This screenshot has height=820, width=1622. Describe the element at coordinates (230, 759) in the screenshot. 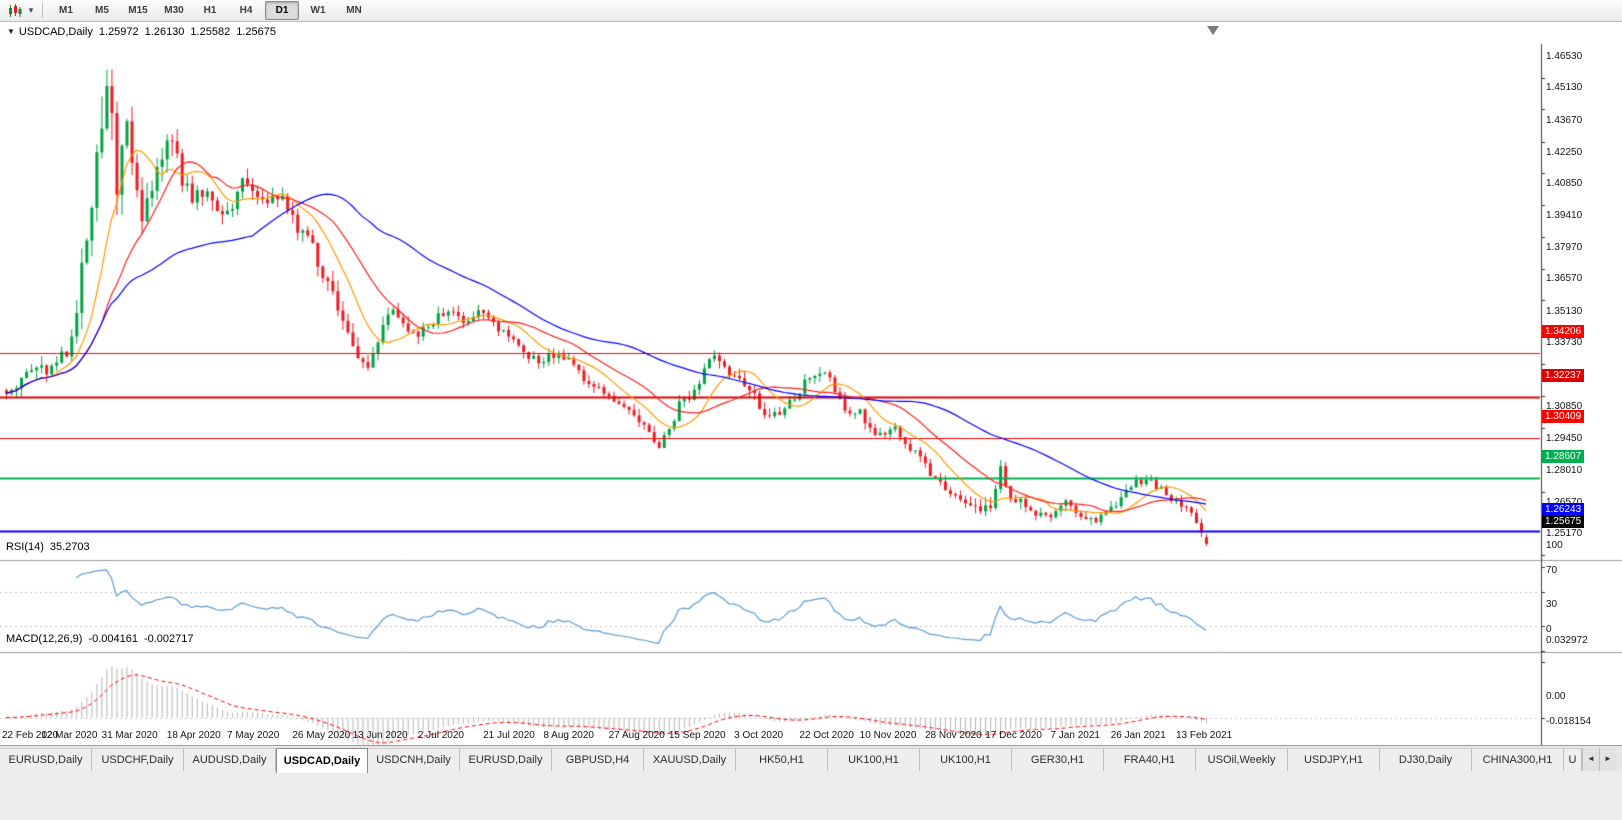

I see `chart-tab-audusd-daily: AUDUSD,Daily` at that location.